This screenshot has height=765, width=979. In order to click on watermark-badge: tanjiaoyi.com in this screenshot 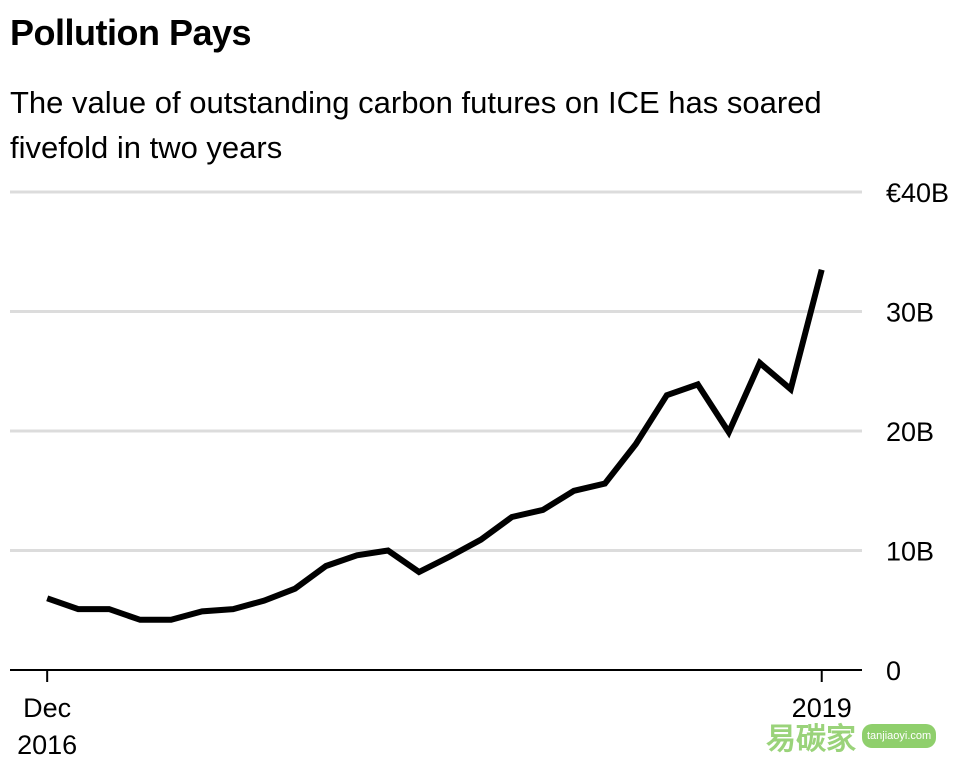, I will do `click(899, 736)`.